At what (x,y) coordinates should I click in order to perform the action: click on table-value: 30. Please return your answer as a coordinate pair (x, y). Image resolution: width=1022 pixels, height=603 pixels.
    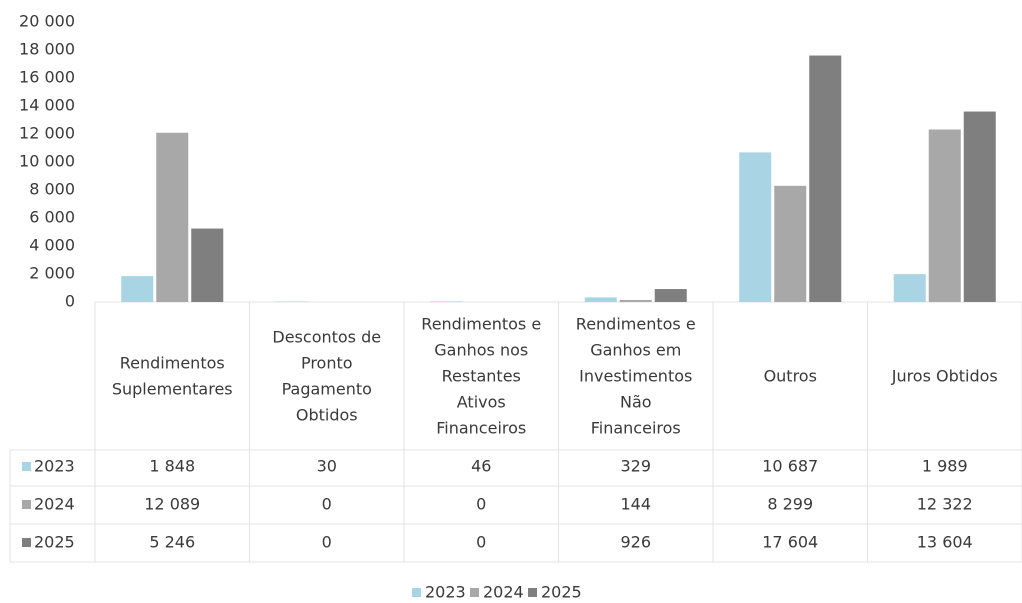
    Looking at the image, I should click on (327, 466).